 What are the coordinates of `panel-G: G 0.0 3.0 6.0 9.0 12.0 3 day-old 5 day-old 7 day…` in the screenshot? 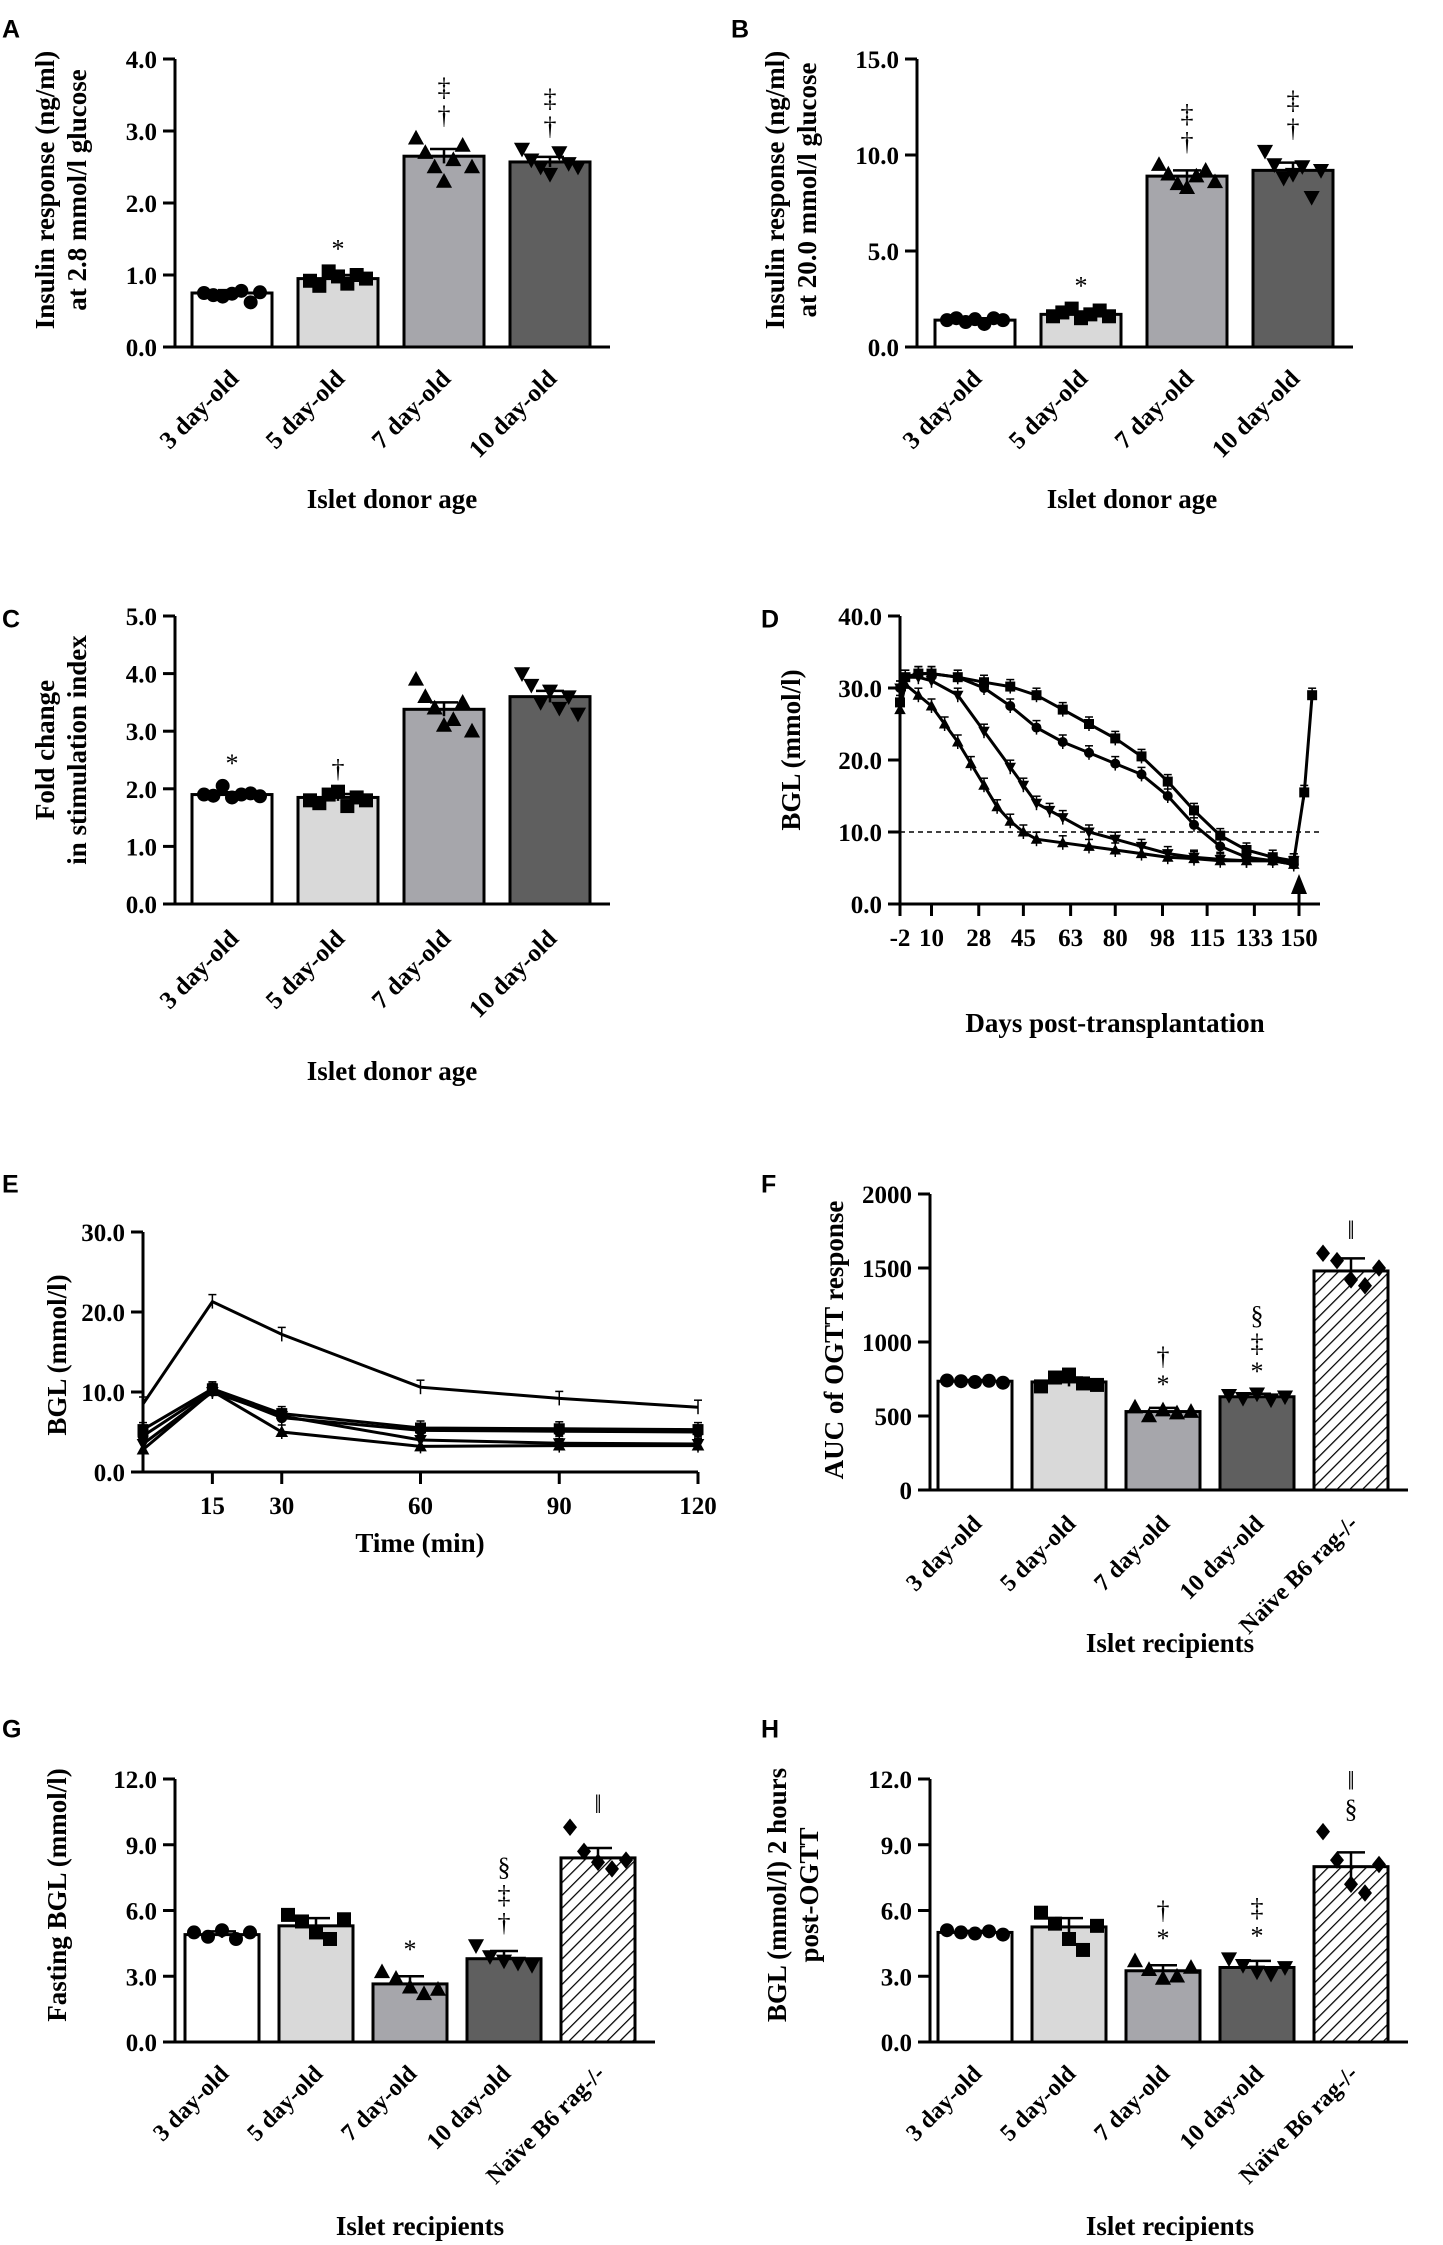 It's located at (328, 1978).